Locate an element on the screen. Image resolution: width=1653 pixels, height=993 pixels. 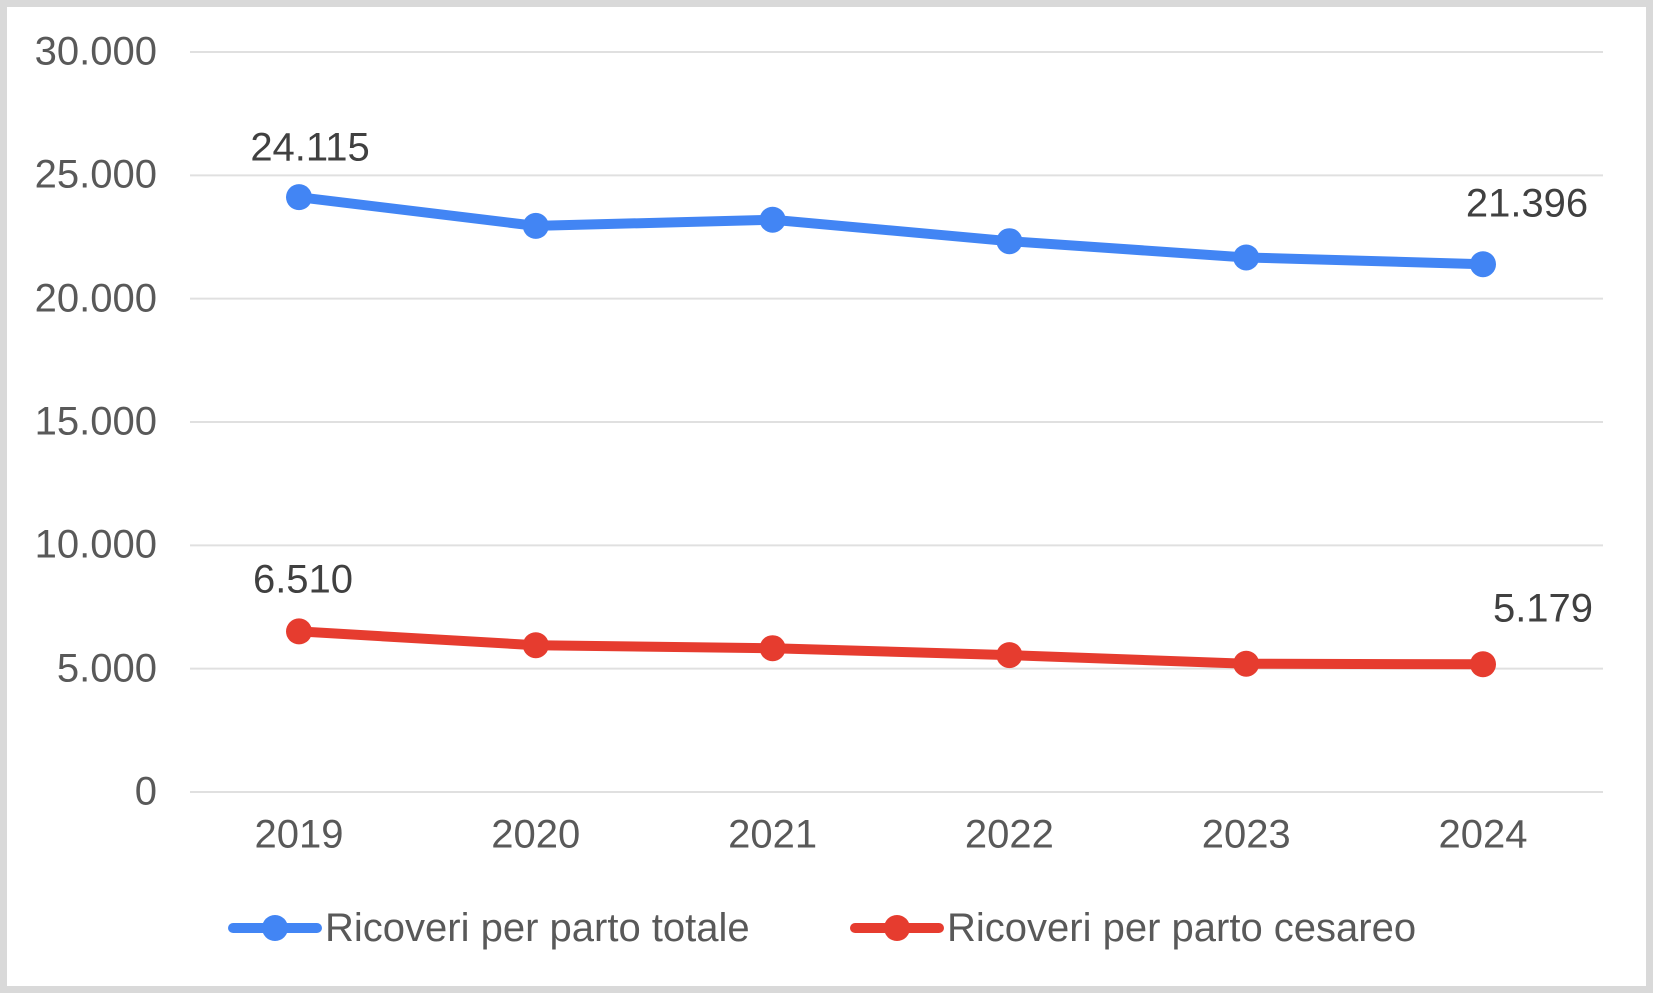
x-tick-label: 2020 is located at coordinates (536, 834).